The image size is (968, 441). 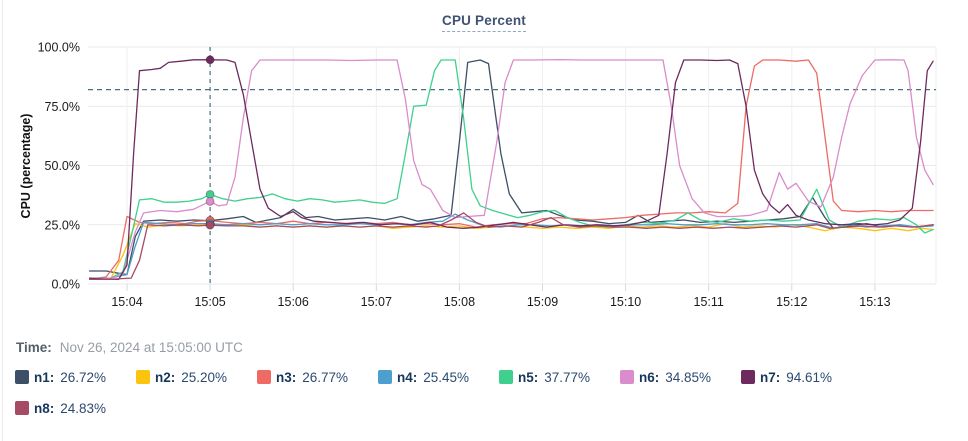 I want to click on x-tick-label: 15:06, so click(x=293, y=302).